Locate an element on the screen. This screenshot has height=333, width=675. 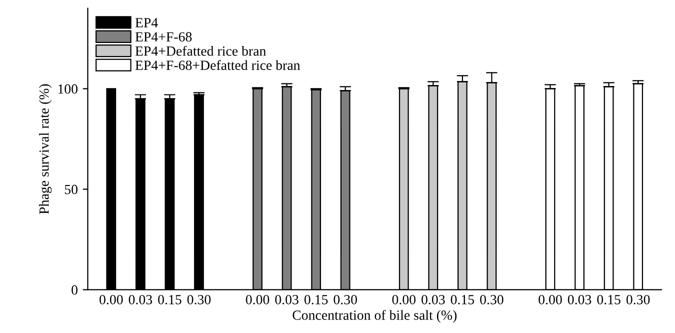
y-tick-label: 100 is located at coordinates (68, 89).